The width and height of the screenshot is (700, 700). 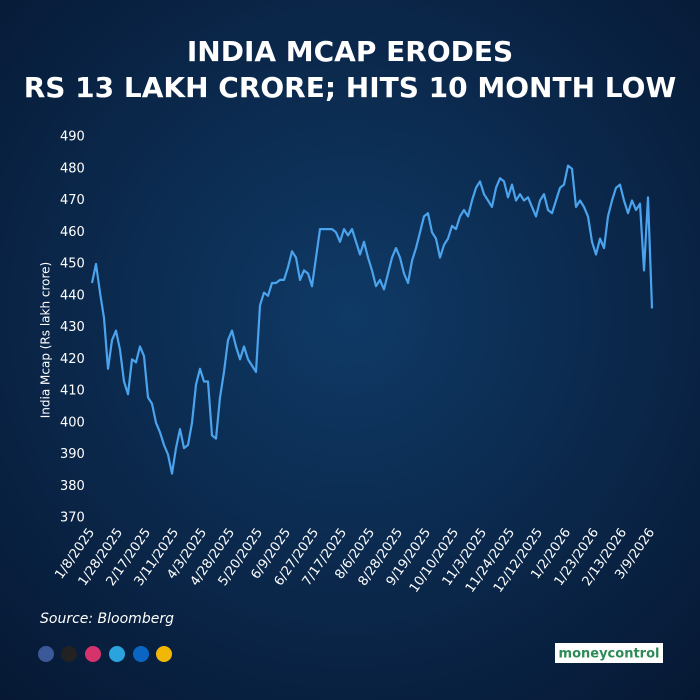 What do you see at coordinates (72, 232) in the screenshot?
I see `y-tick-label: 460` at bounding box center [72, 232].